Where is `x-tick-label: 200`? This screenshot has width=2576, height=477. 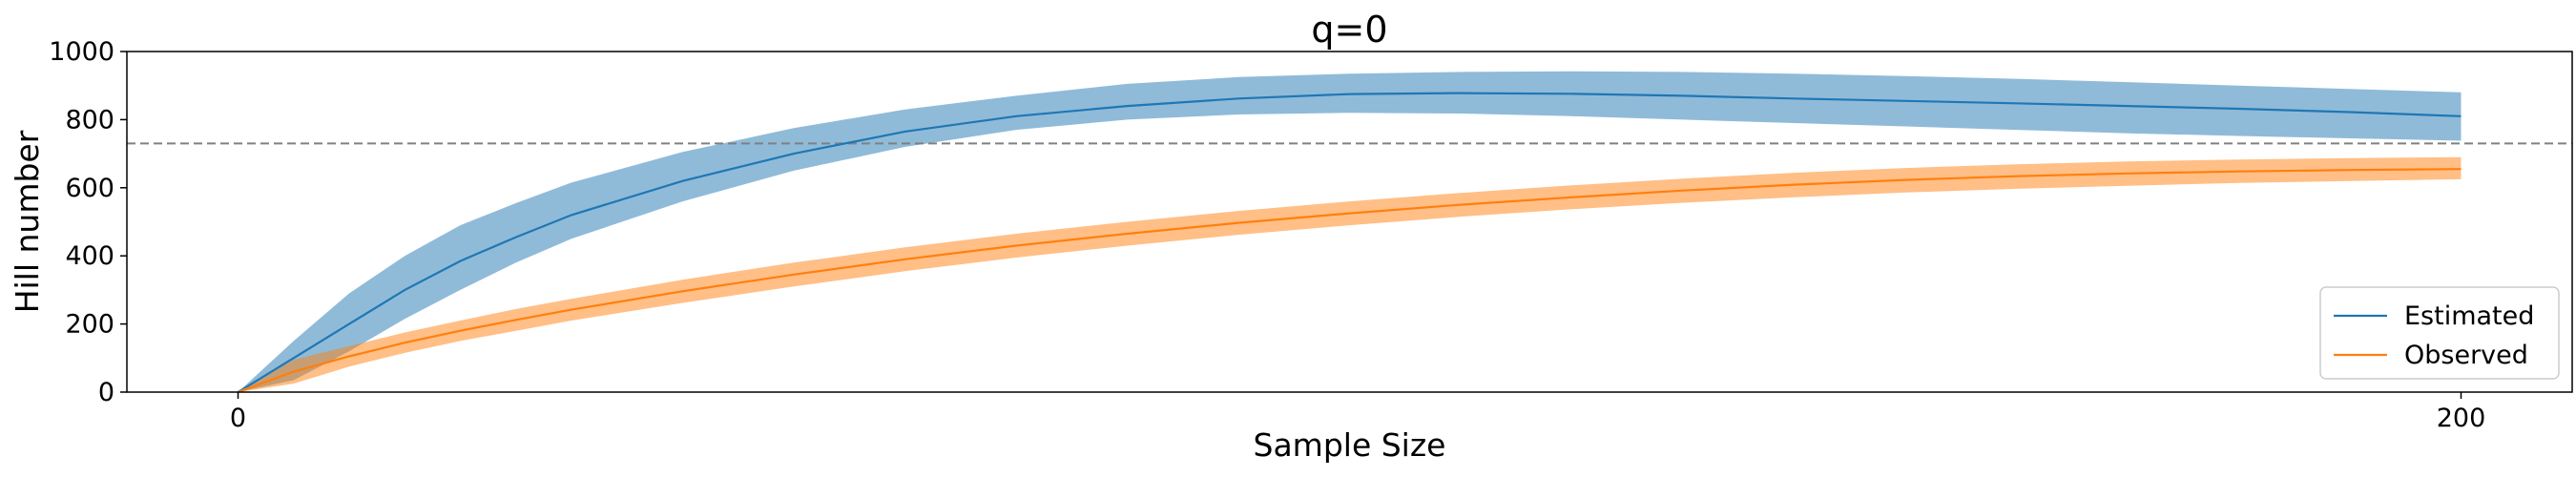
x-tick-label: 200 is located at coordinates (2461, 418).